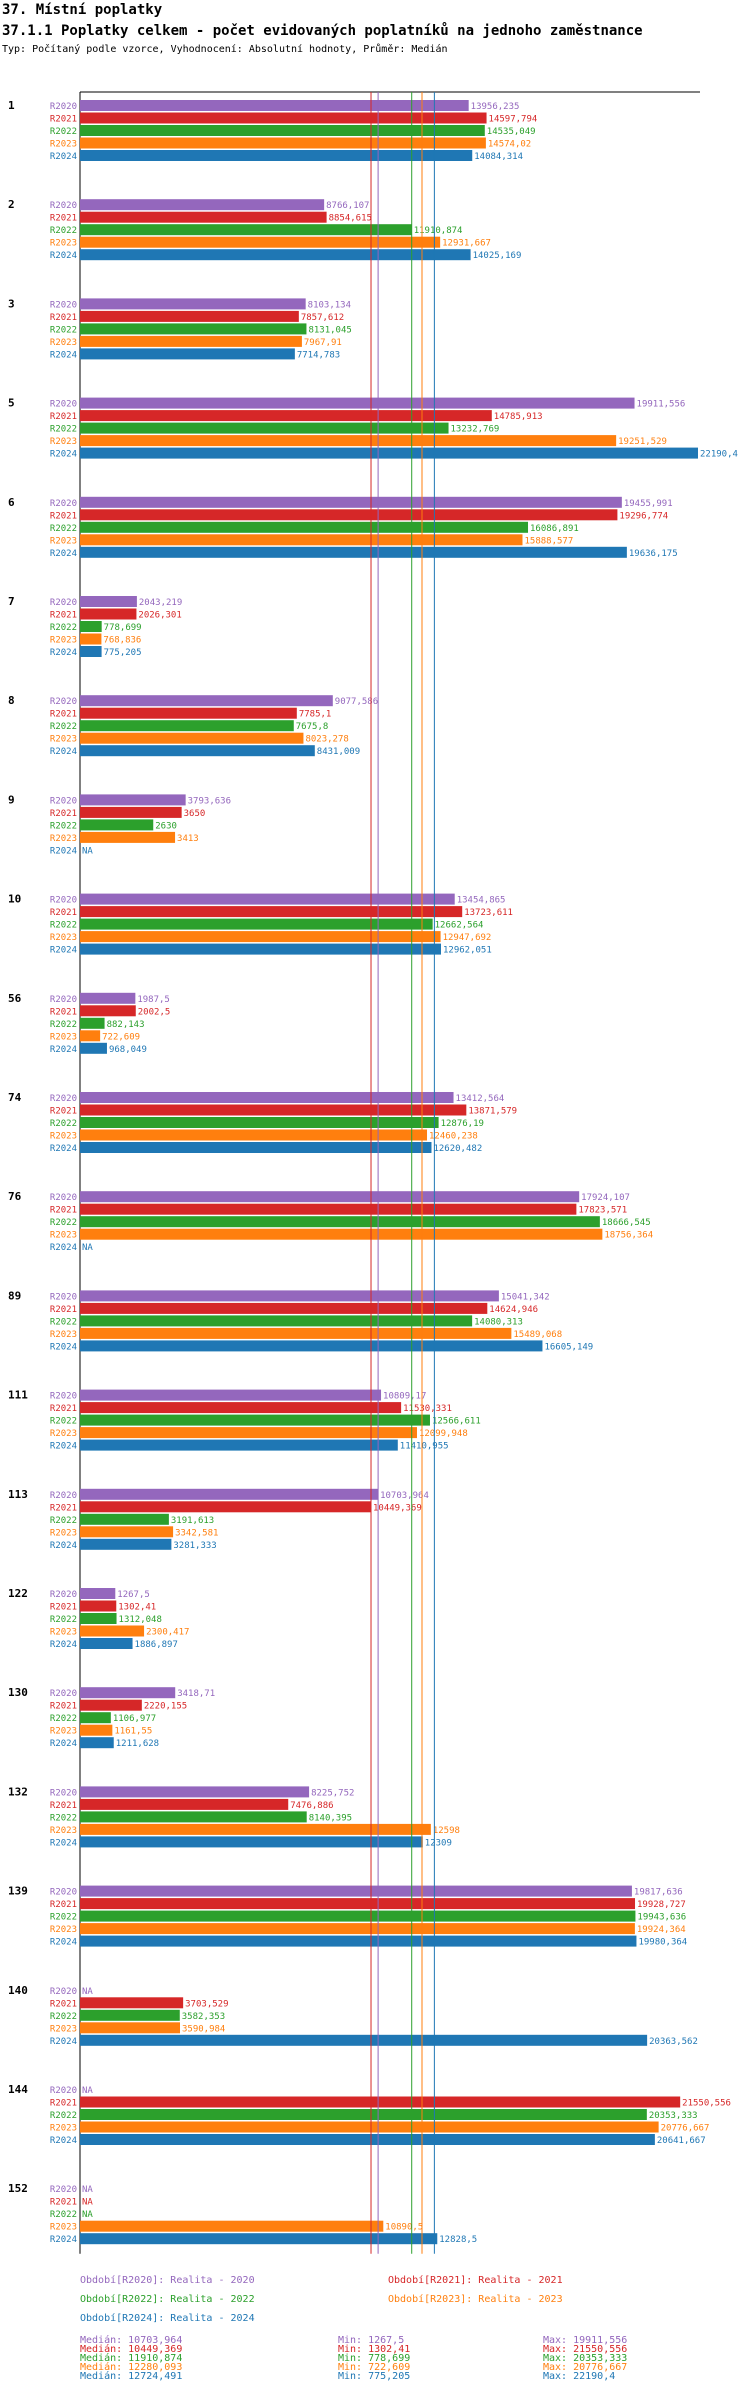 Image resolution: width=750 pixels, height=2384 pixels. What do you see at coordinates (132, 2003) in the screenshot?
I see `bar-140-r2021` at bounding box center [132, 2003].